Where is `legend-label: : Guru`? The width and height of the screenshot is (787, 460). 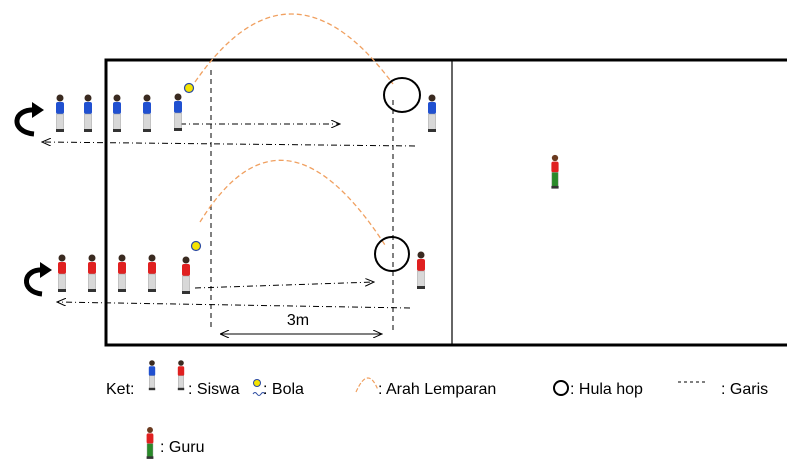 legend-label: : Guru is located at coordinates (182, 447).